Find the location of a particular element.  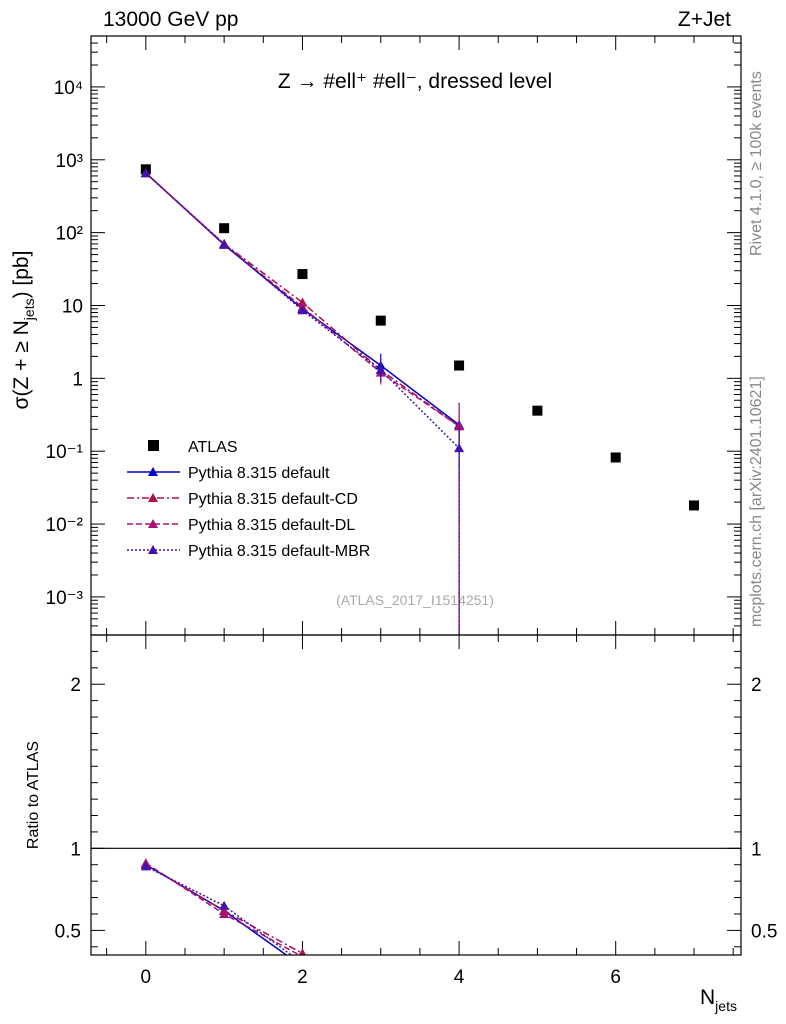

ratio-series is located at coordinates (223, 912).